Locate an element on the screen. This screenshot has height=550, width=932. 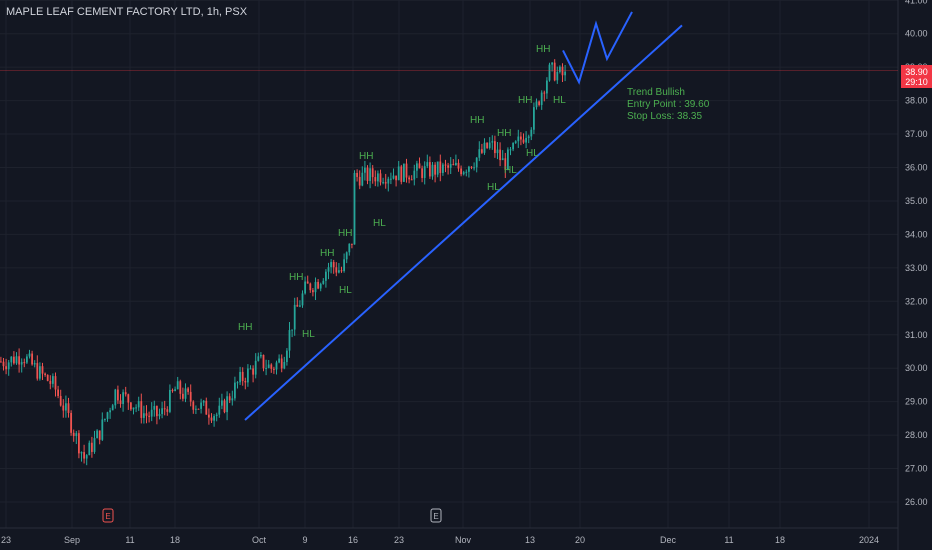
earnings-event-marker is located at coordinates (108, 515).